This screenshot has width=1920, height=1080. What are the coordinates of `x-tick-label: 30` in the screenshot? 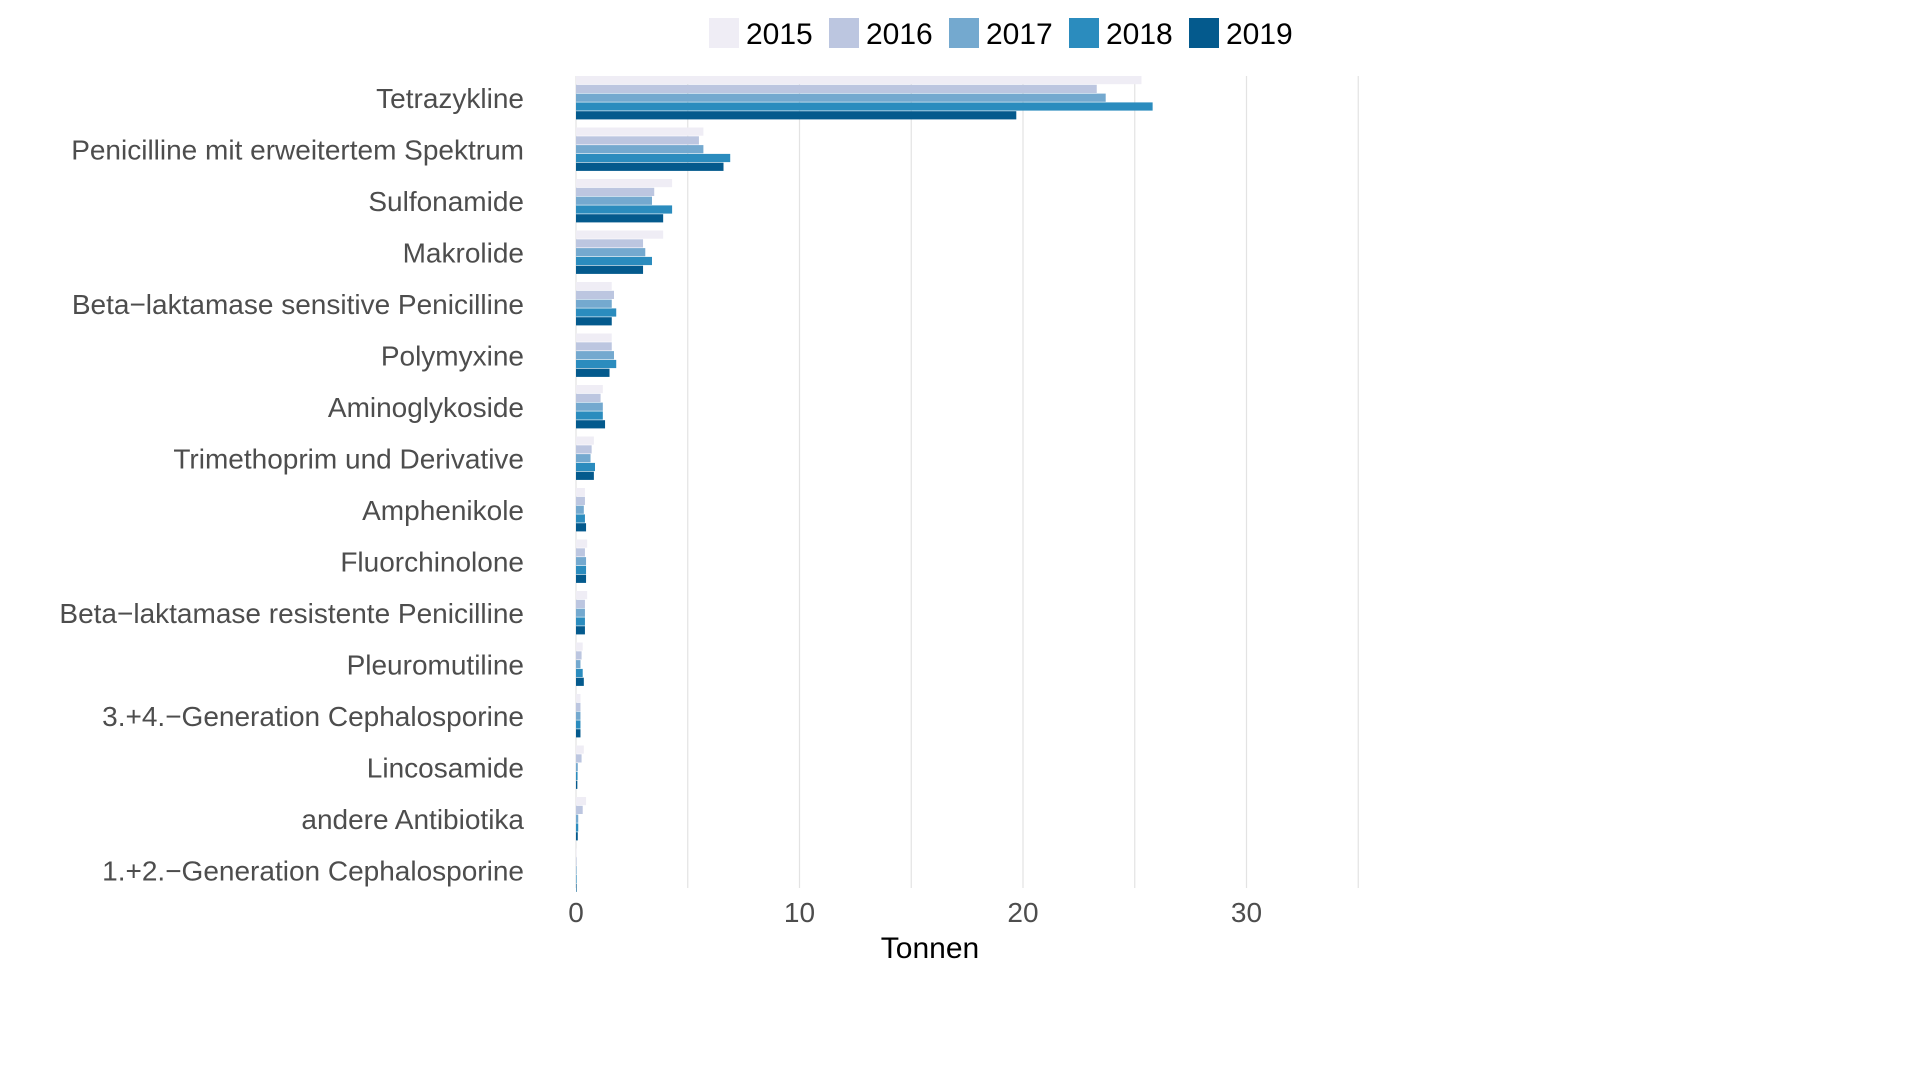 It's located at (1246, 912).